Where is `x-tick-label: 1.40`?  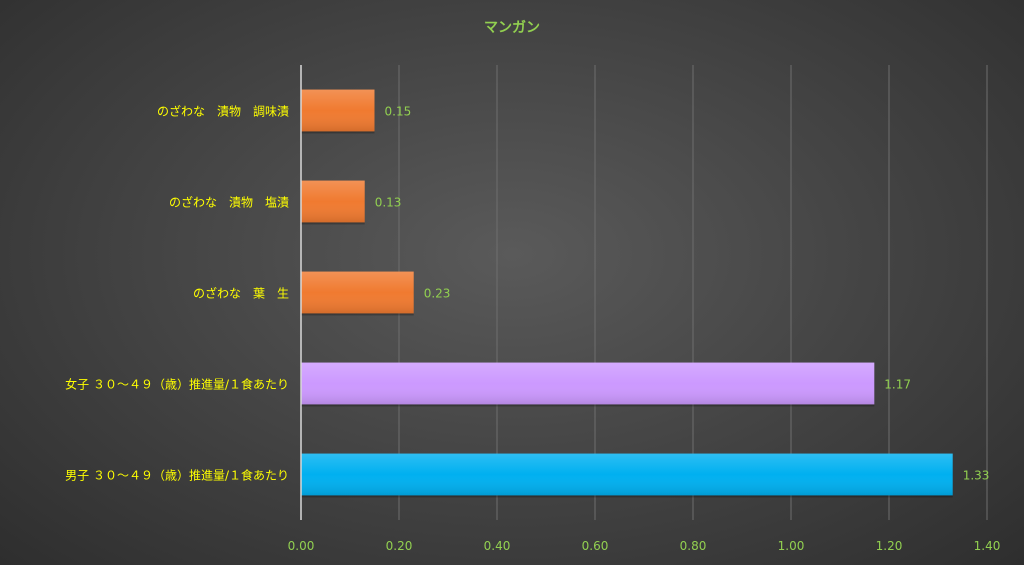
x-tick-label: 1.40 is located at coordinates (987, 546).